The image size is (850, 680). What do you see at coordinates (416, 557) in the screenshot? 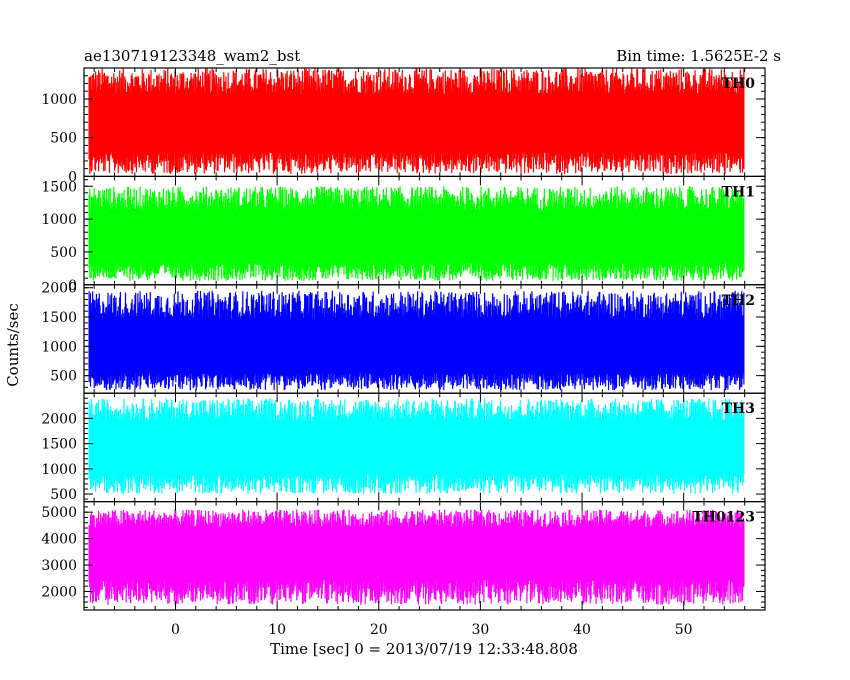
I see `series-th0123` at bounding box center [416, 557].